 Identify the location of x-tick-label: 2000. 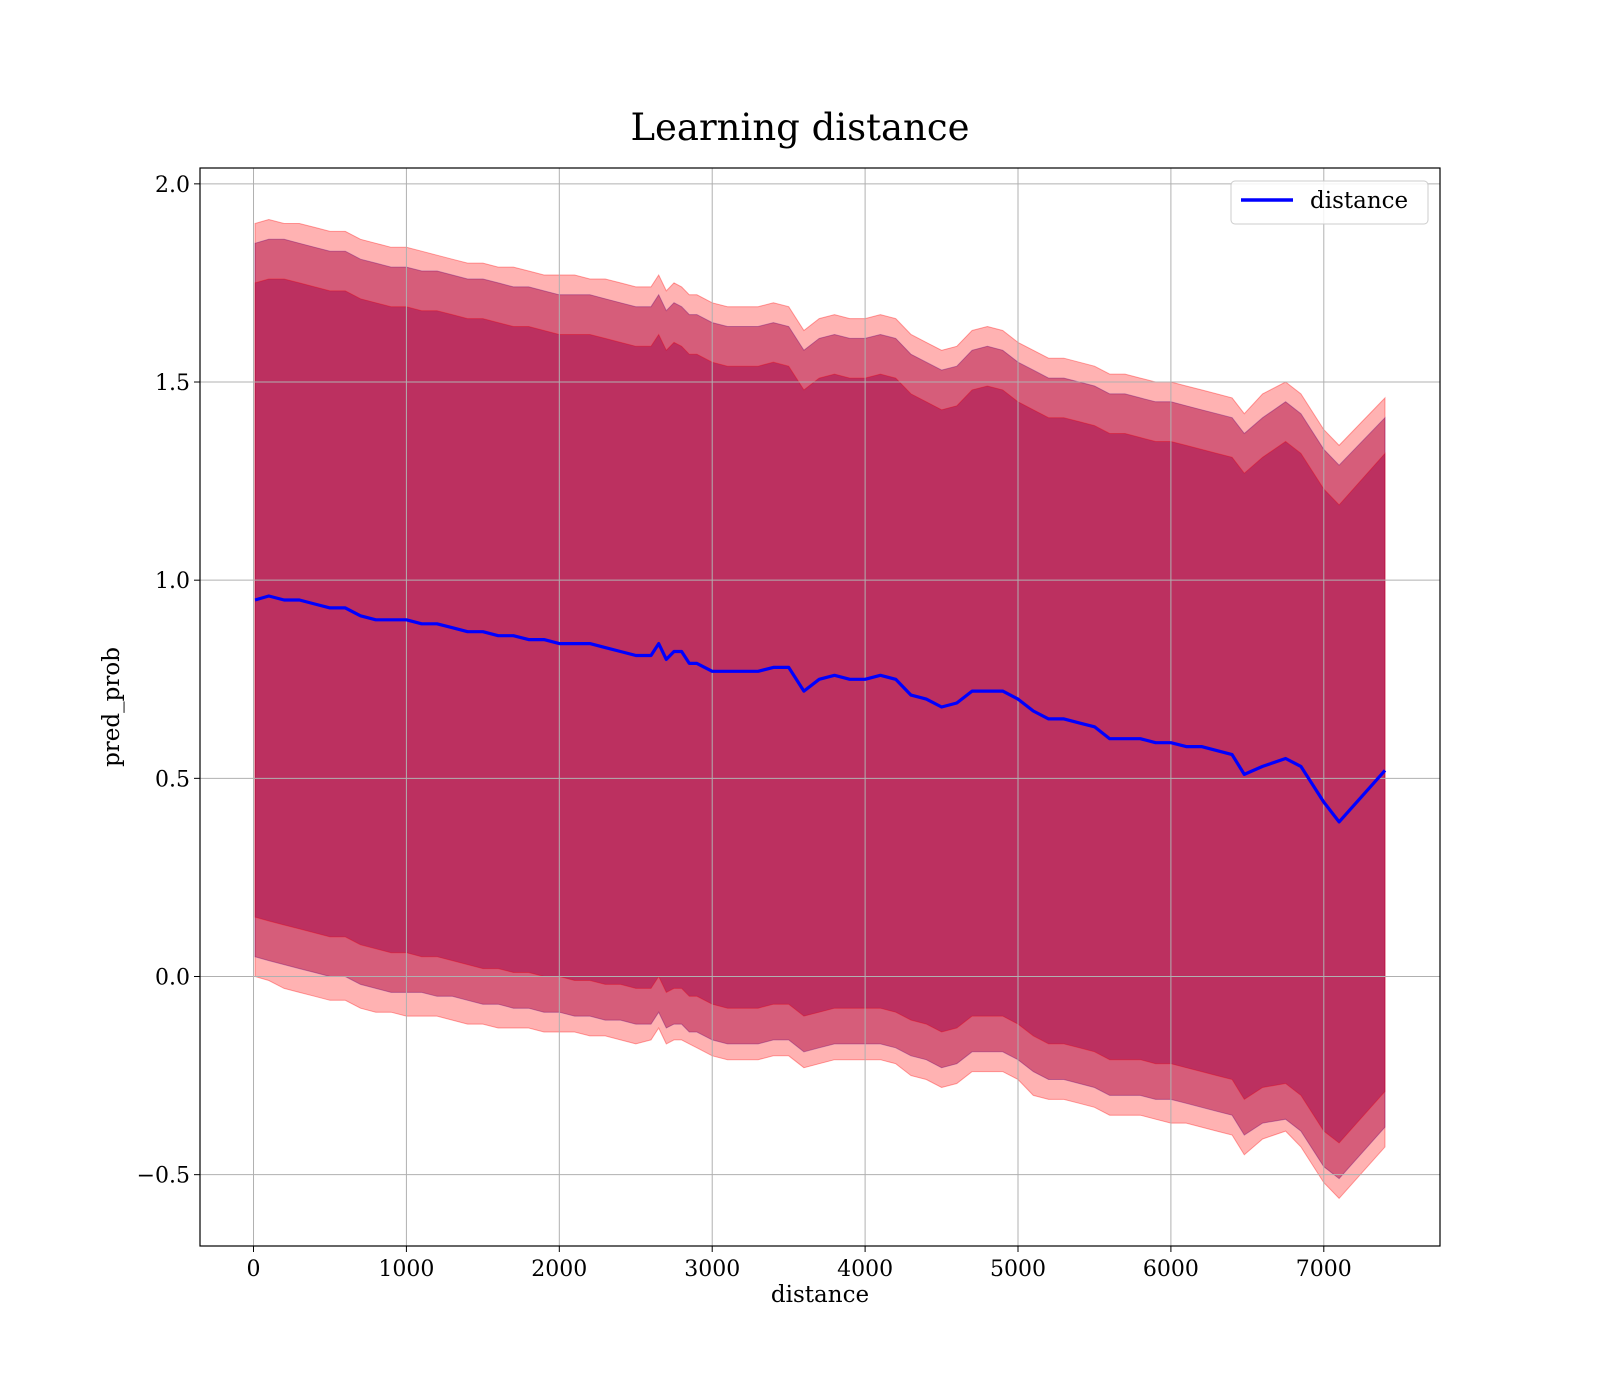
(559, 1269).